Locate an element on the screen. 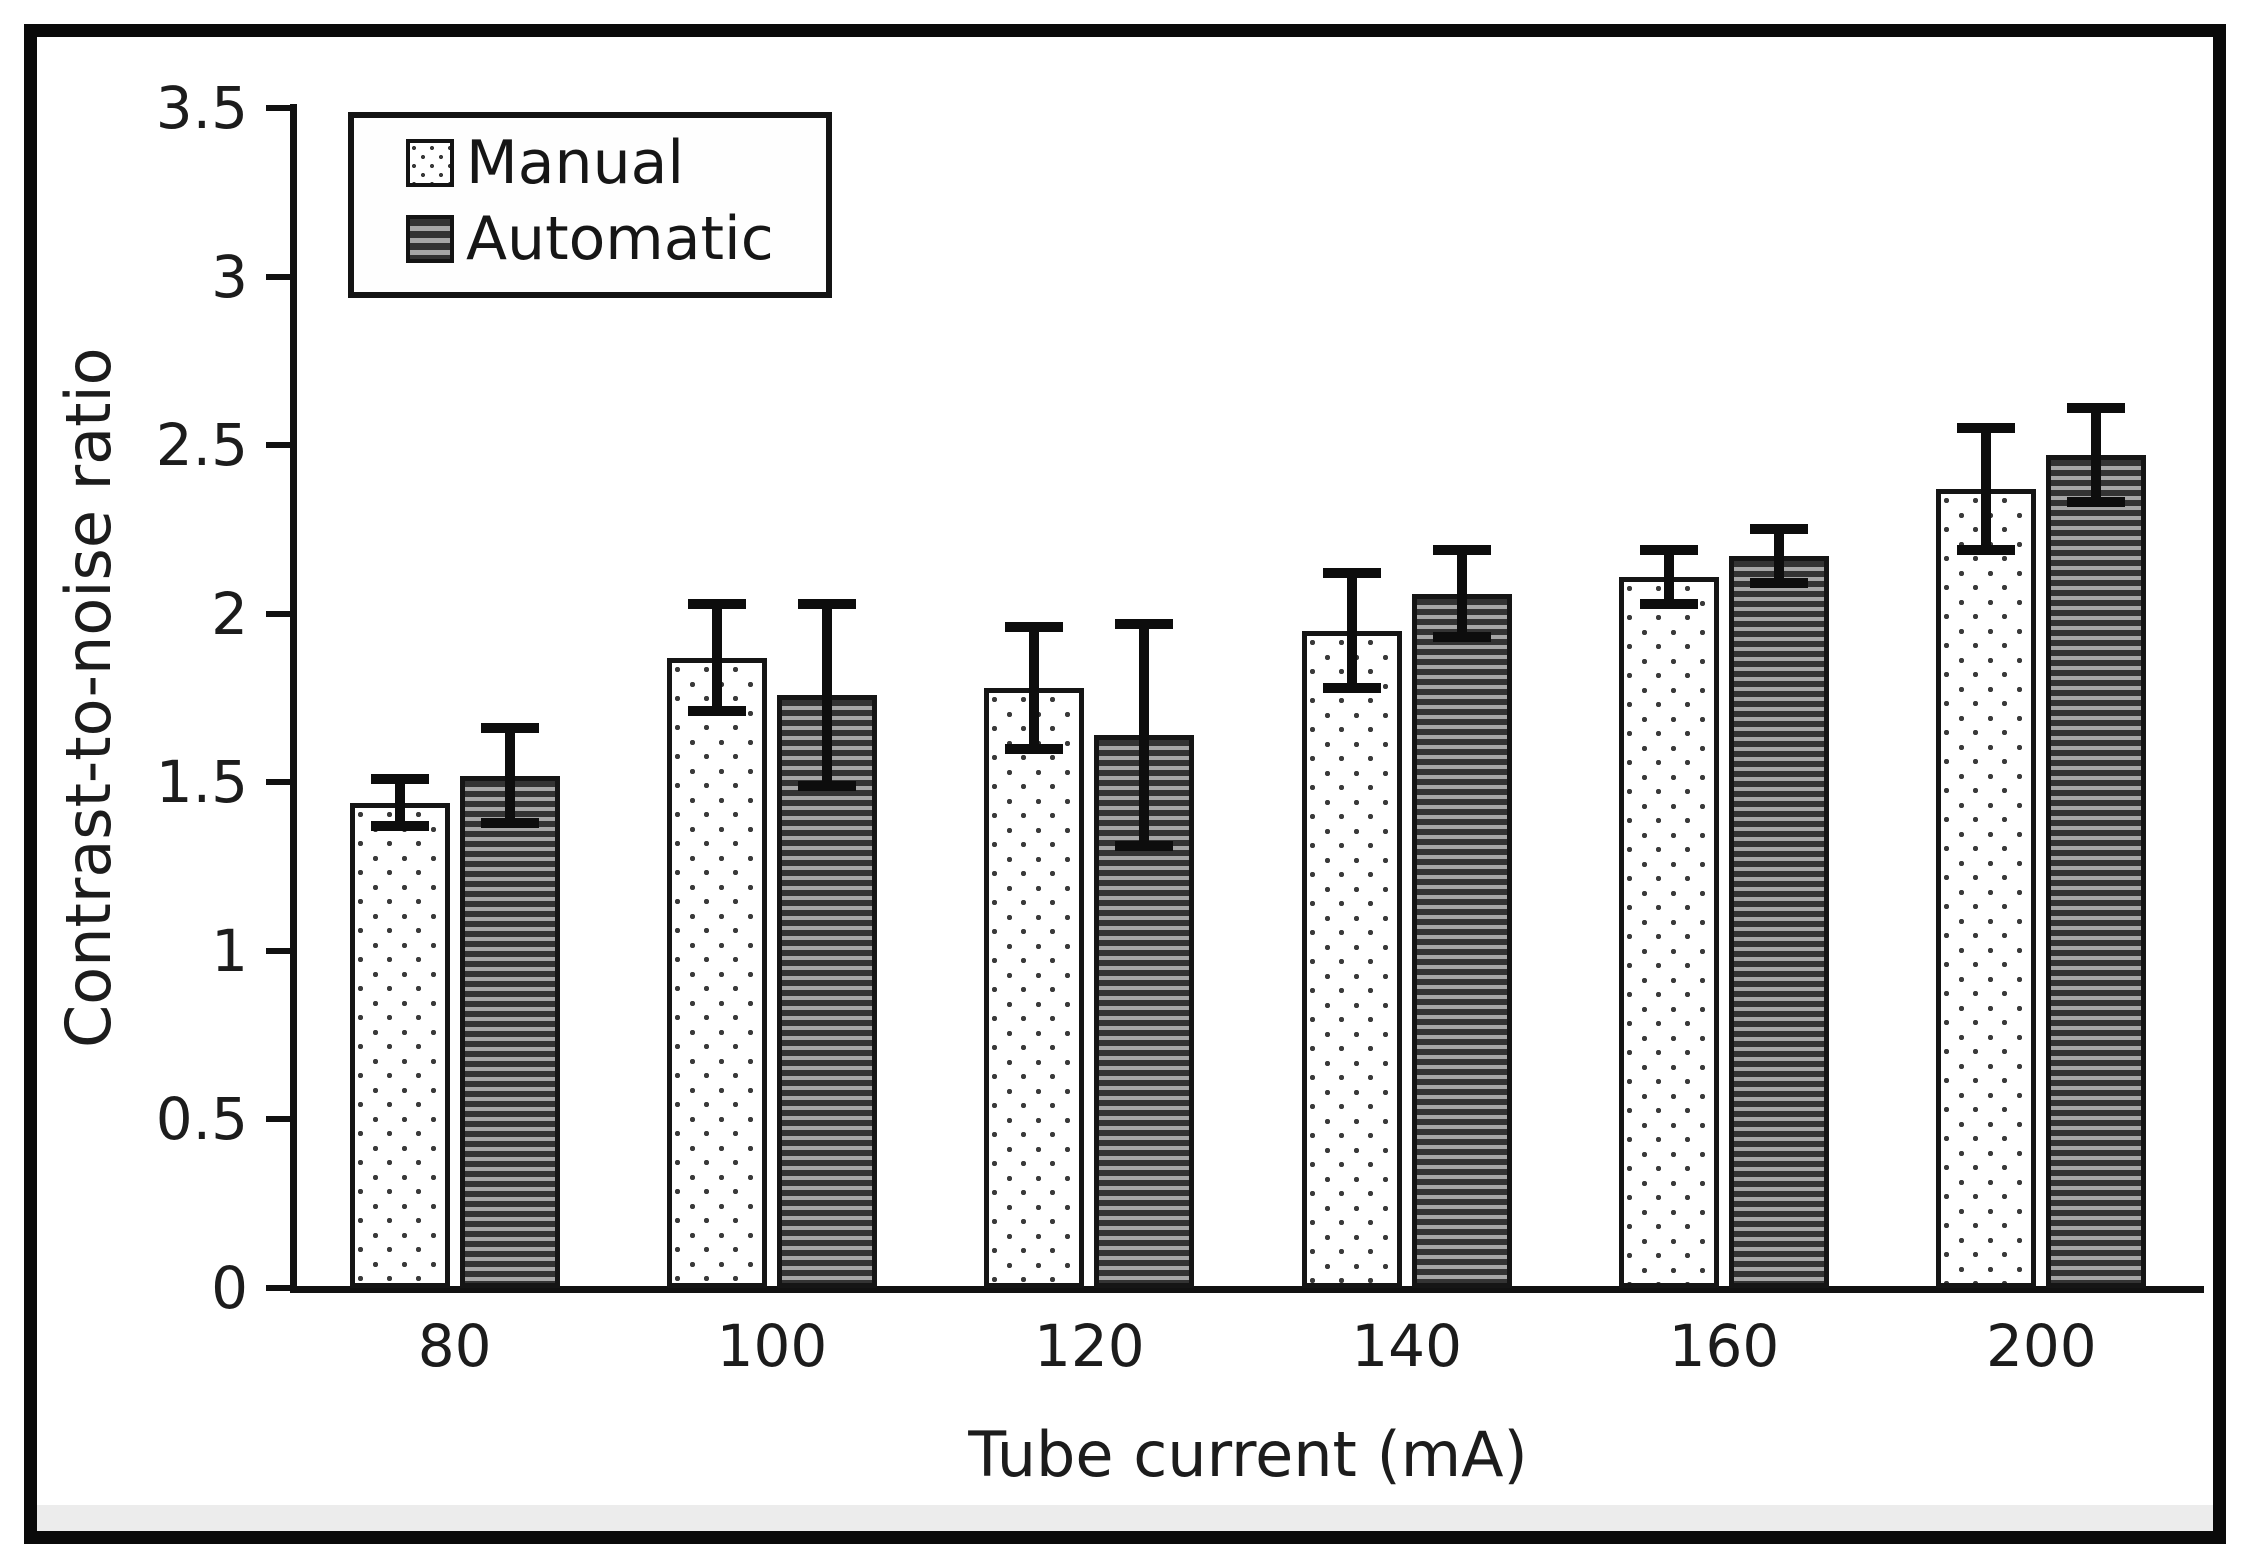  x-axis-labels: 80 100 120 140 160 200 is located at coordinates (1248, 1346).